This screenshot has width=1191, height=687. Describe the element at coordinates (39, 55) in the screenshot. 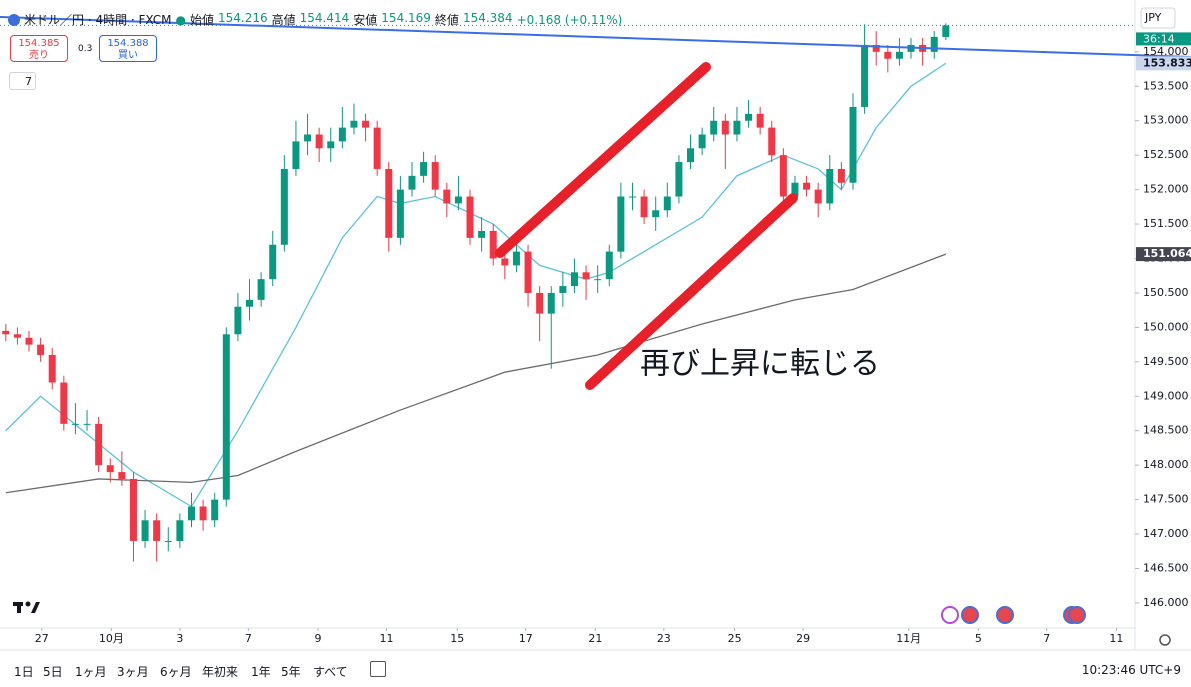

I see `sell-label: 売り` at that location.